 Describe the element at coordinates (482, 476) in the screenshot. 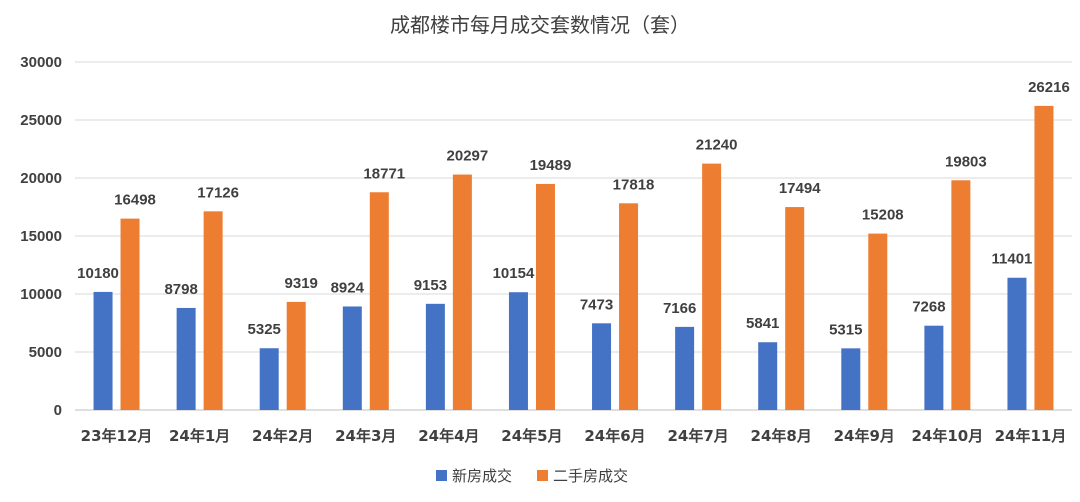

I see `legend-label: 新房成交` at that location.